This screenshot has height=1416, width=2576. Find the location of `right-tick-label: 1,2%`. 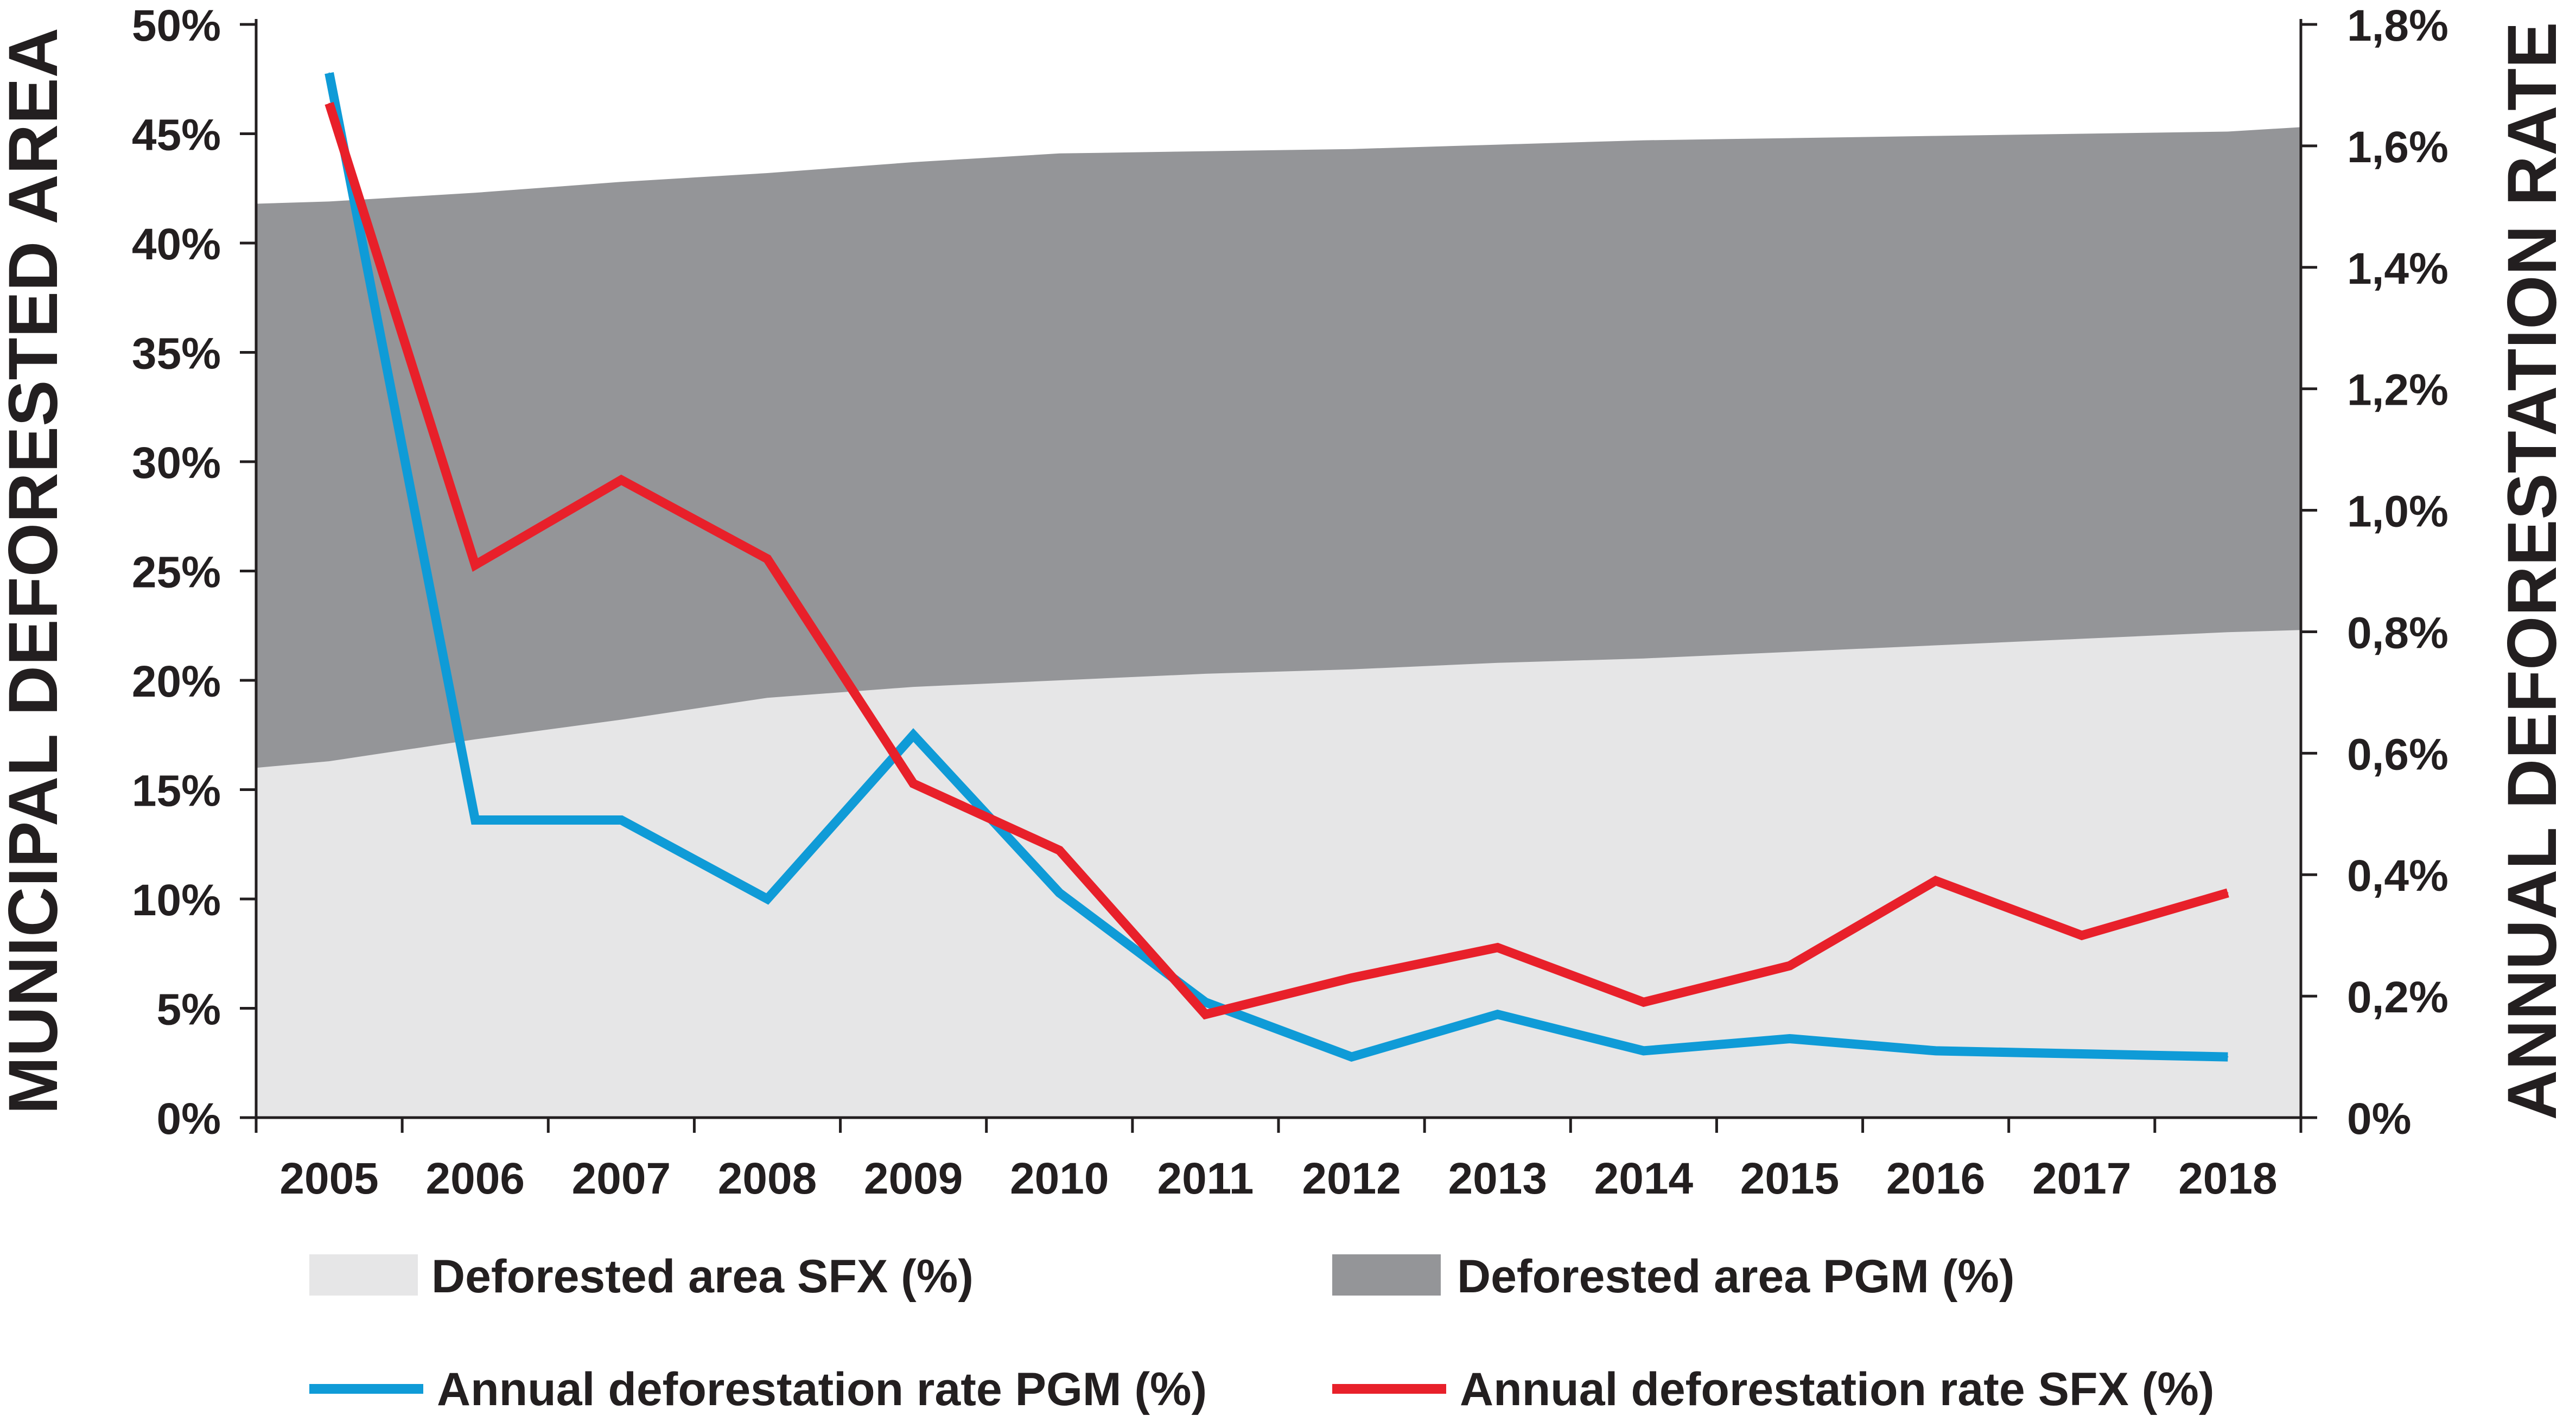

right-tick-label: 1,2% is located at coordinates (2397, 391).